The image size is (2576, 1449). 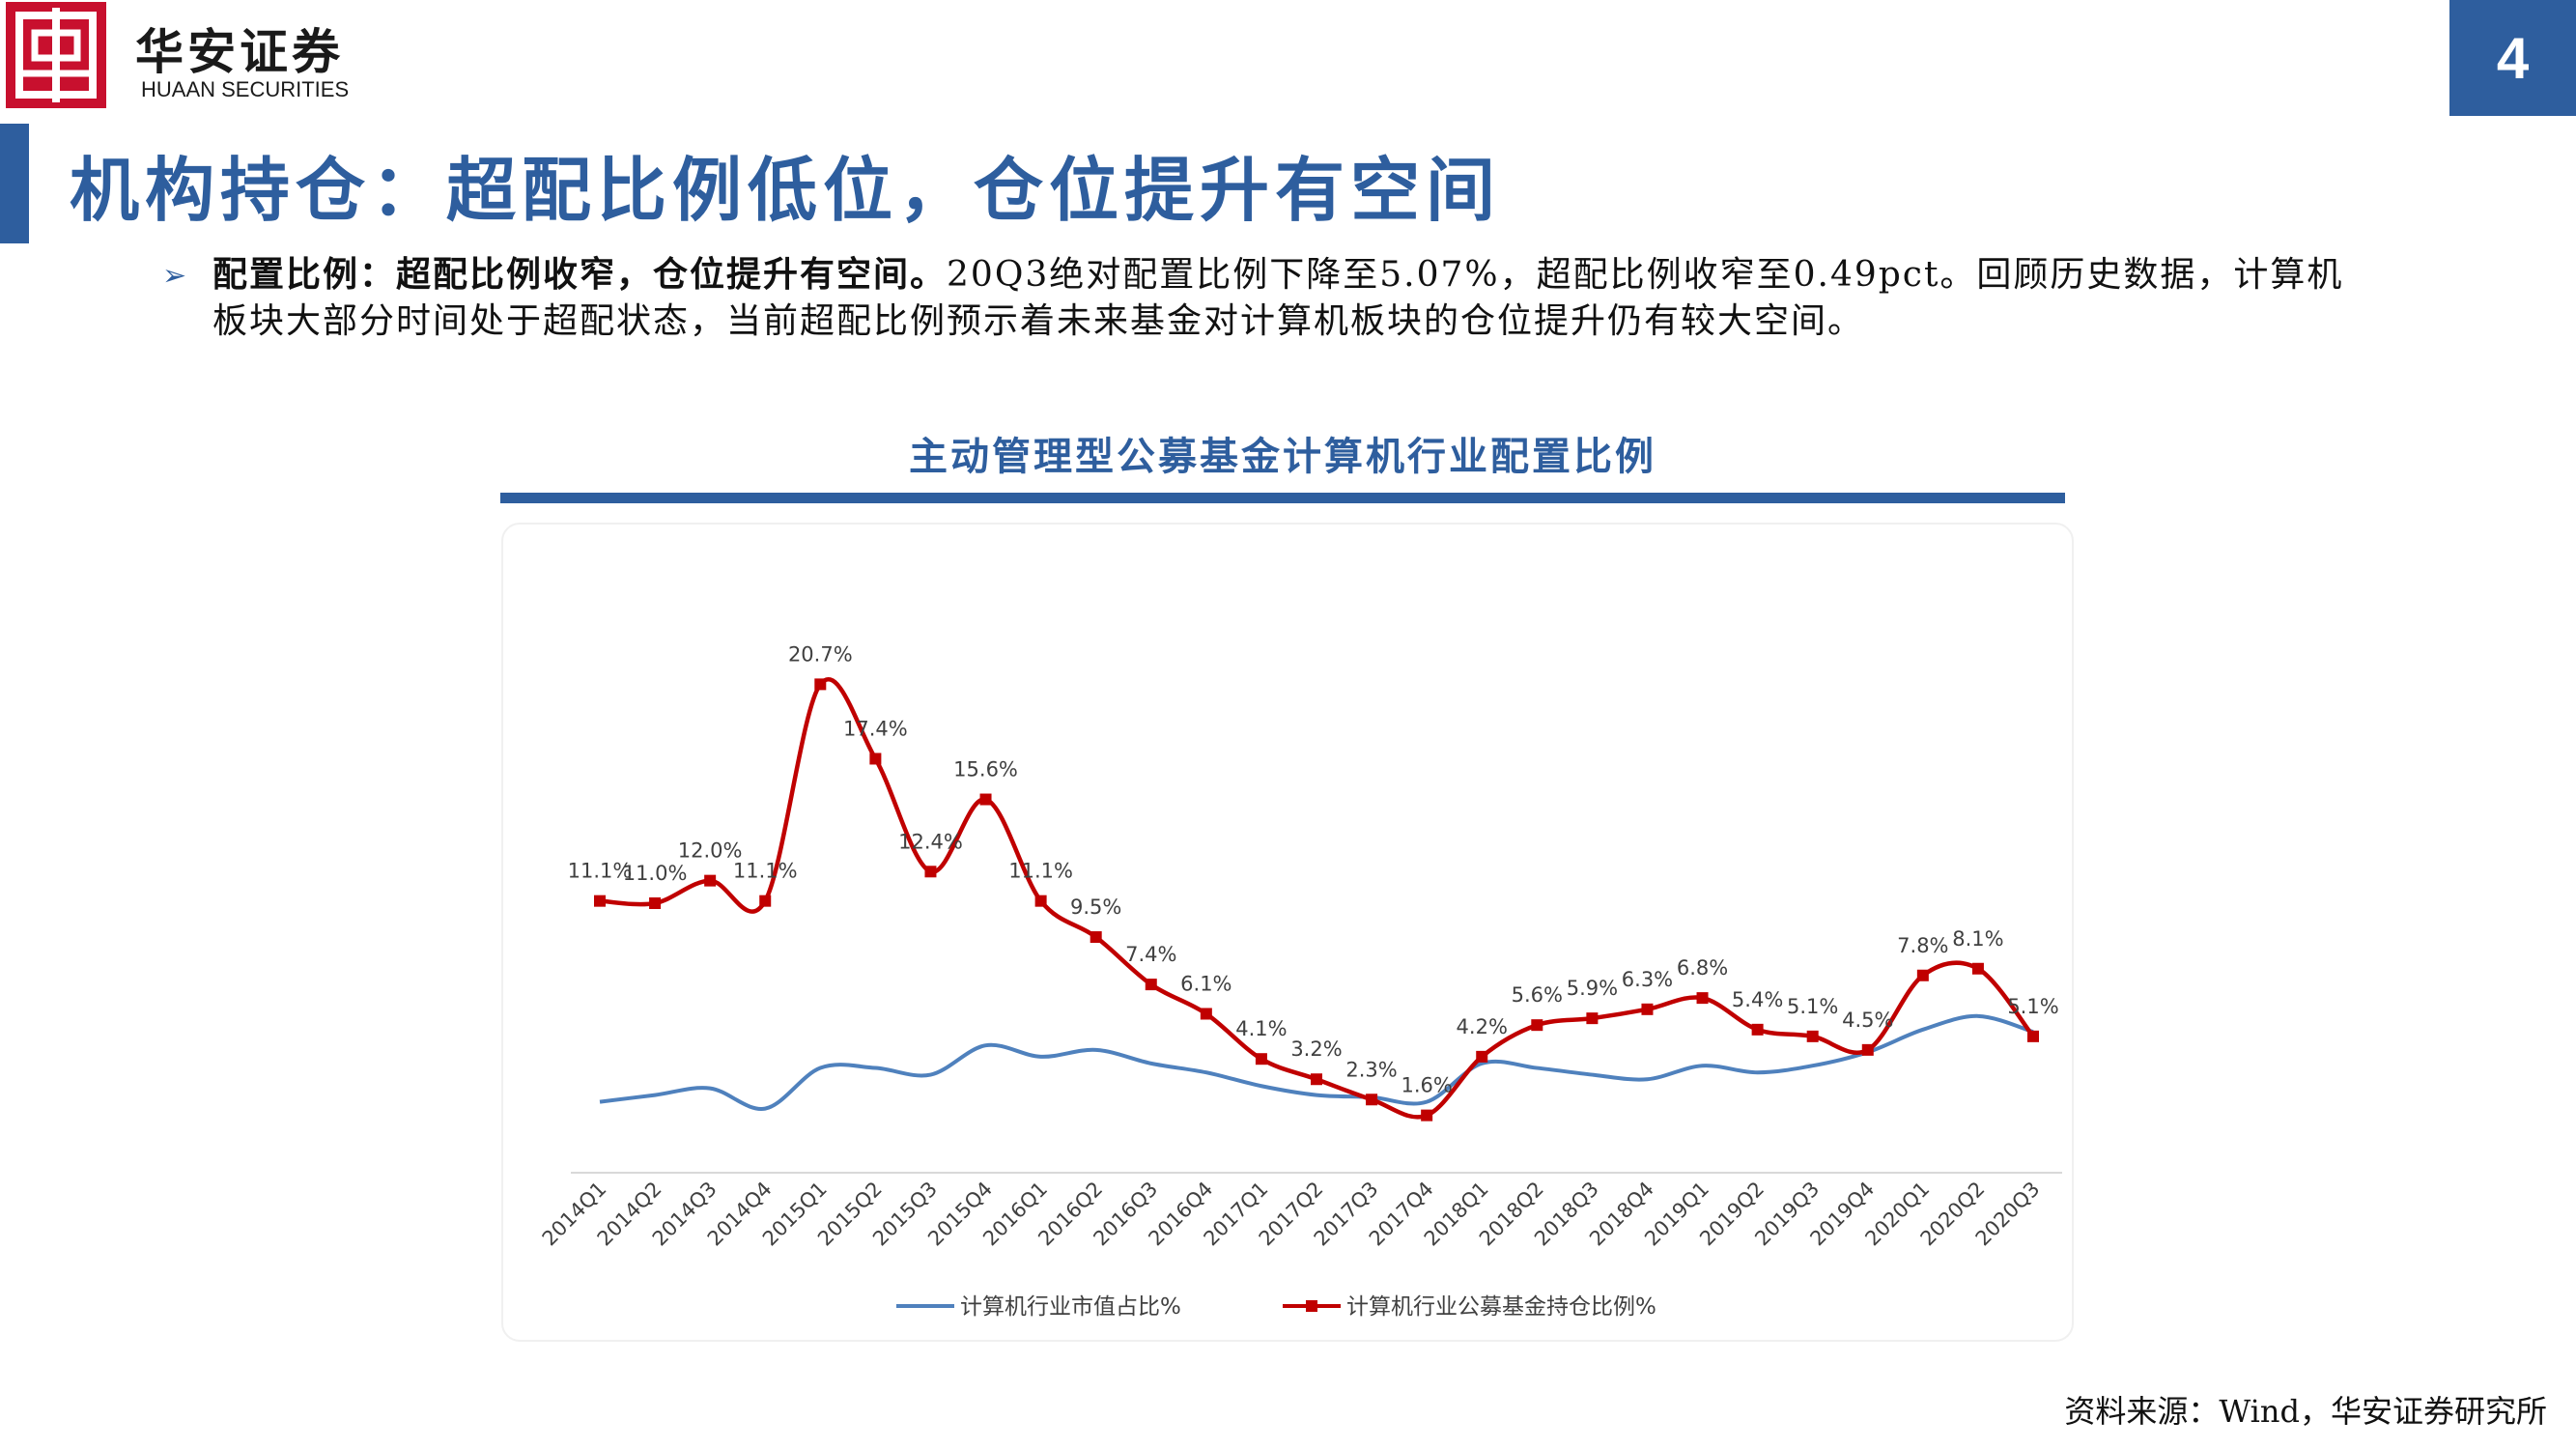 I want to click on legend-label-2: 计算机行业公募基金持仓比例%, so click(x=1501, y=1307).